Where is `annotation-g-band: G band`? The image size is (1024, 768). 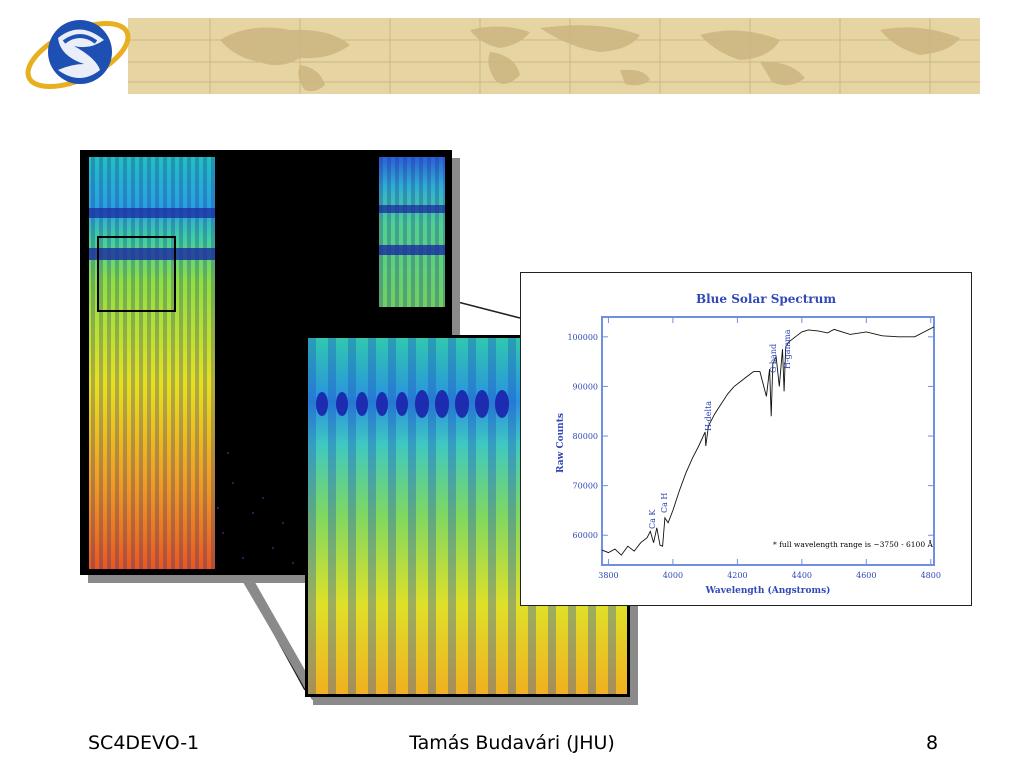 annotation-g-band: G band is located at coordinates (773, 358).